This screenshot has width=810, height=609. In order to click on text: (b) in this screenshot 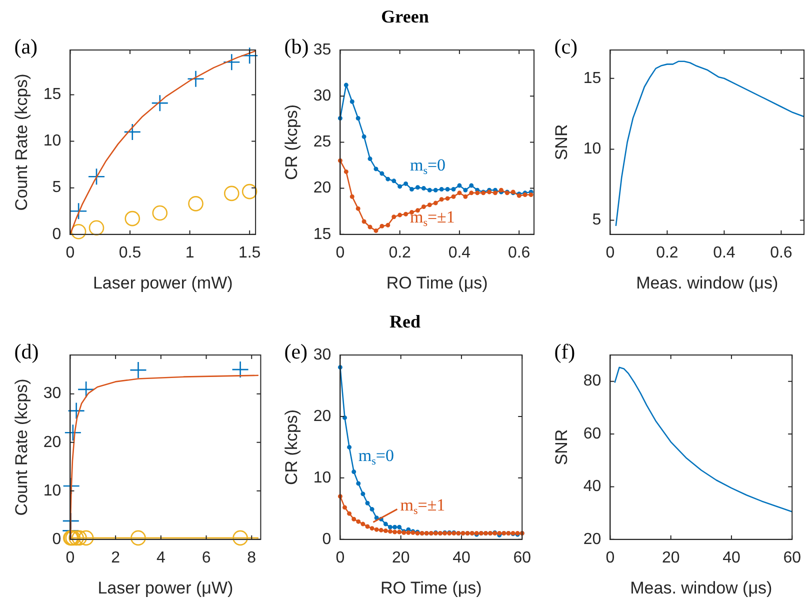, I will do `click(296, 46)`.